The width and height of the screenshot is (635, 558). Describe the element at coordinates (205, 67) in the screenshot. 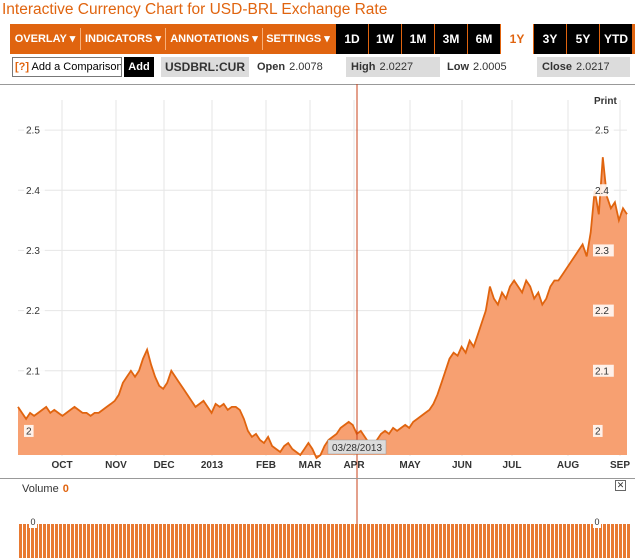

I see `symbol-label: USDBRL:CUR` at that location.